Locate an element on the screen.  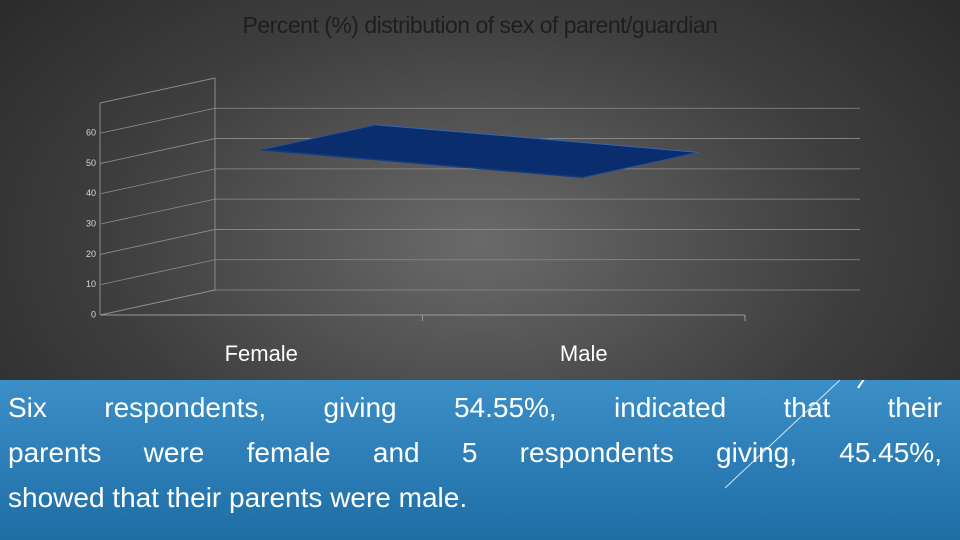
decoration is located at coordinates (794, 434).